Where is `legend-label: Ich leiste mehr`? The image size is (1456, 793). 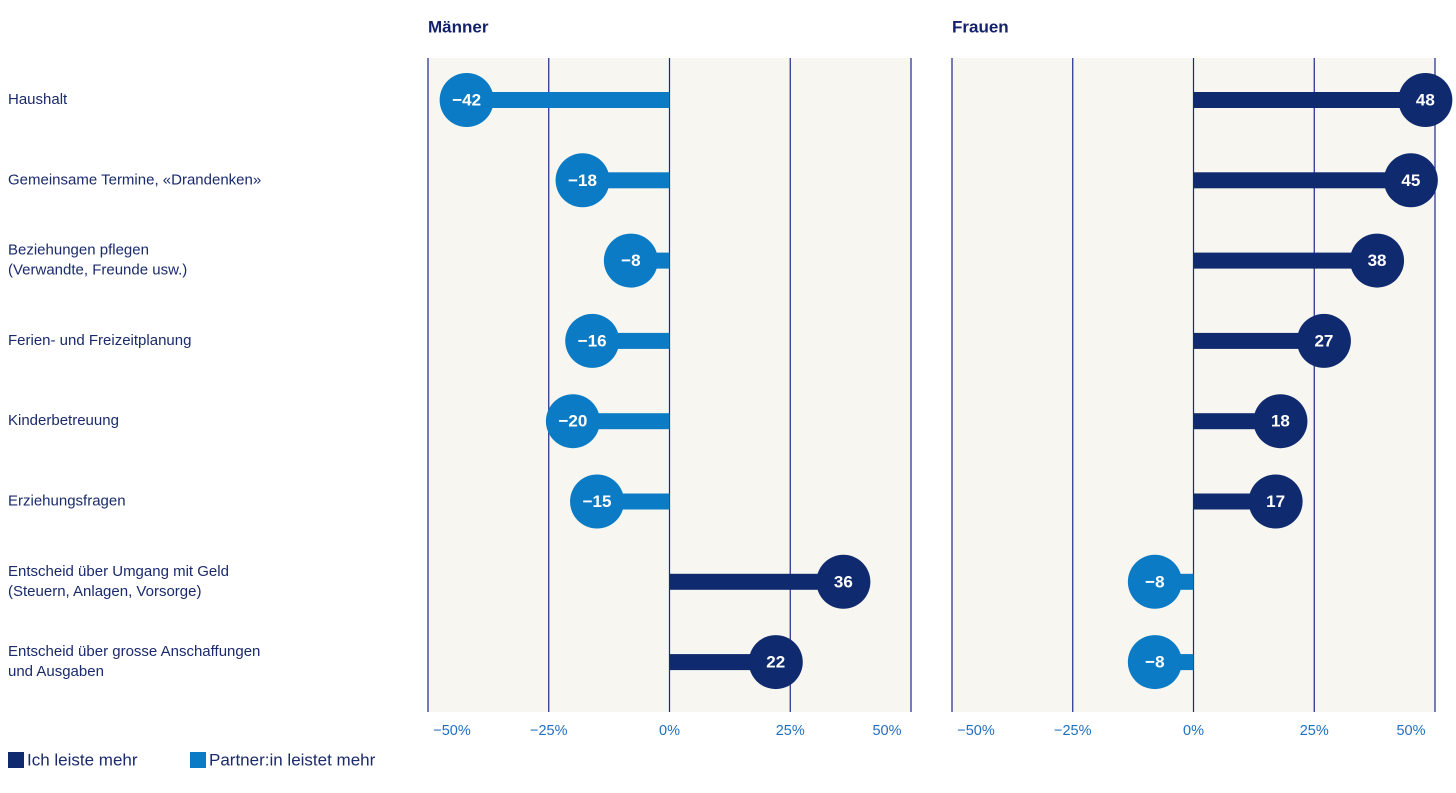
legend-label: Ich leiste mehr is located at coordinates (82, 759).